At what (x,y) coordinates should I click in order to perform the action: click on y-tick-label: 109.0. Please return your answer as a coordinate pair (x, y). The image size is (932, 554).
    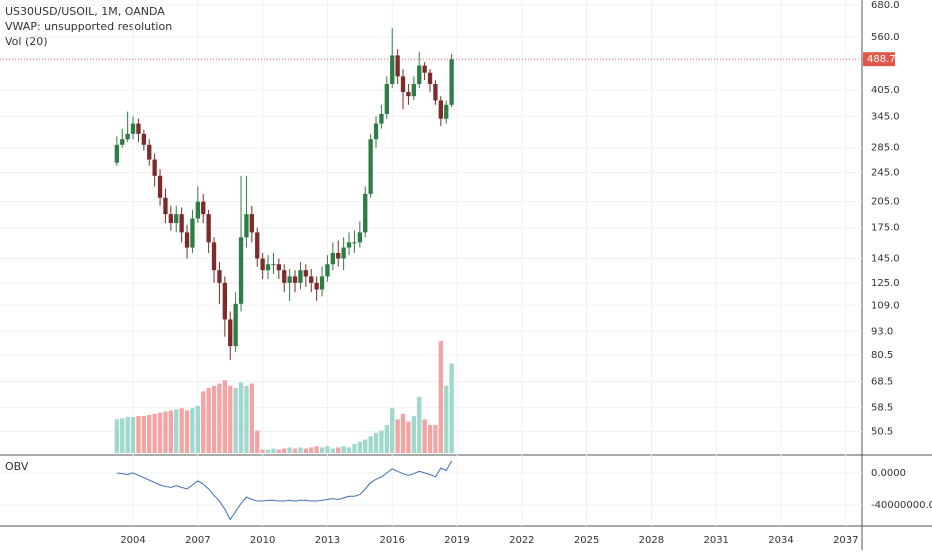
    Looking at the image, I should click on (885, 305).